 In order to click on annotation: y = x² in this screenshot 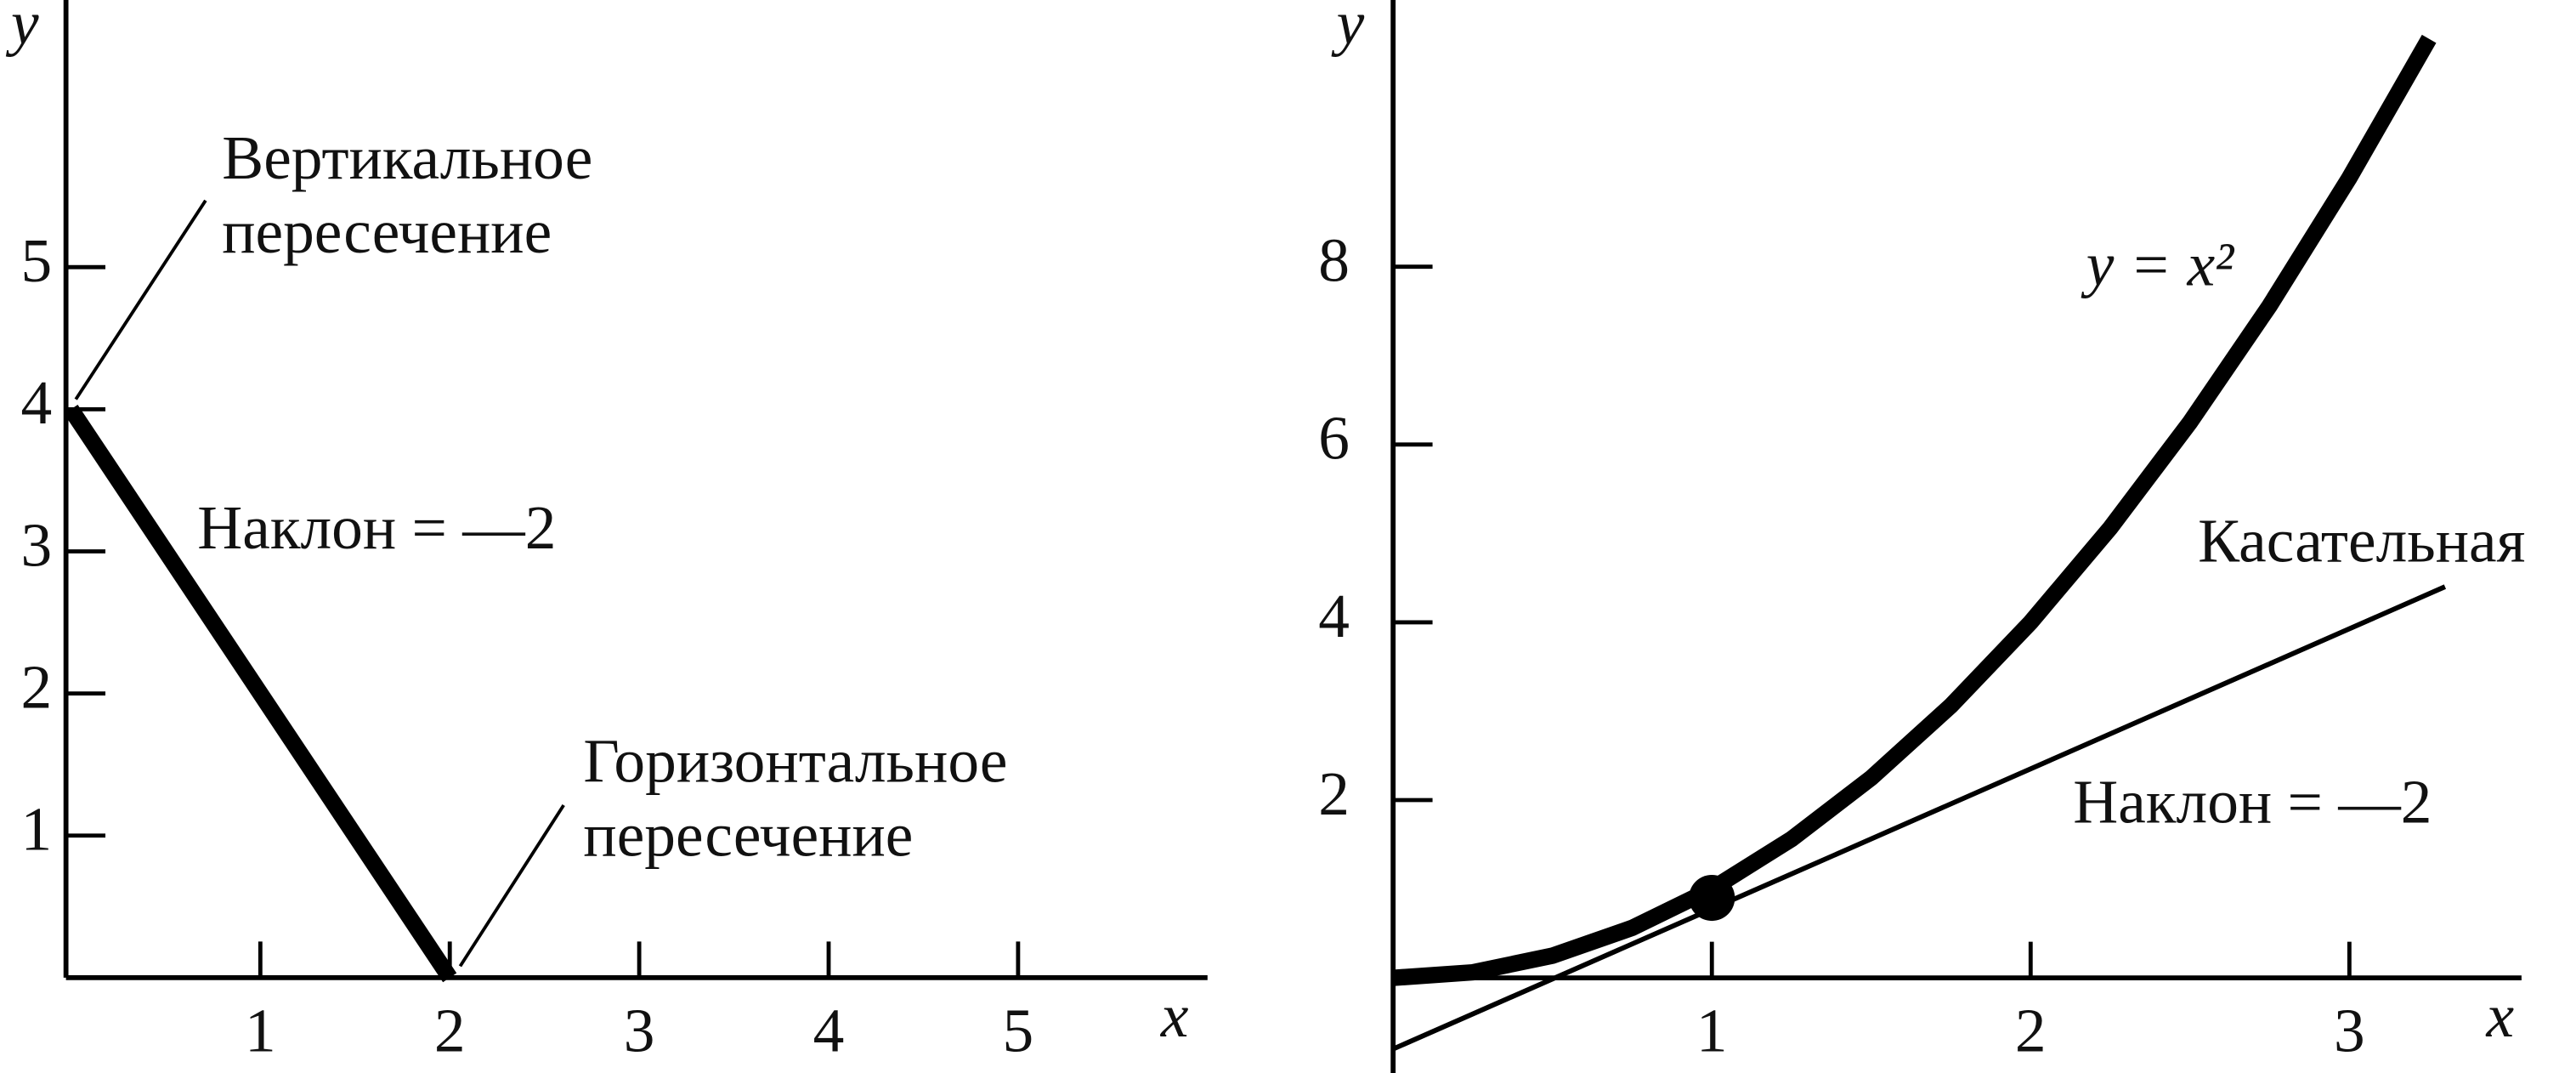, I will do `click(2157, 264)`.